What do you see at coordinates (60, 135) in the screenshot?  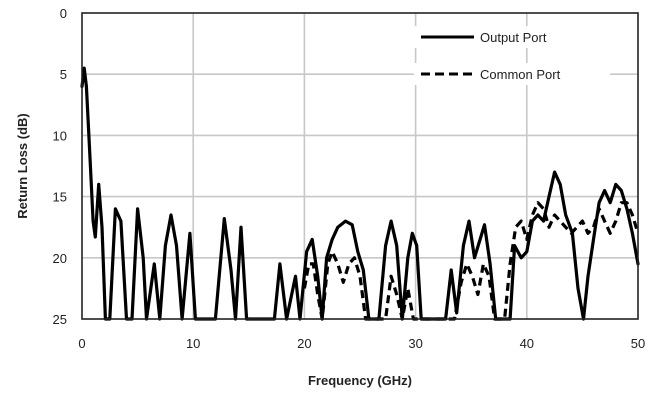 I see `y-tick-label-2: 10` at bounding box center [60, 135].